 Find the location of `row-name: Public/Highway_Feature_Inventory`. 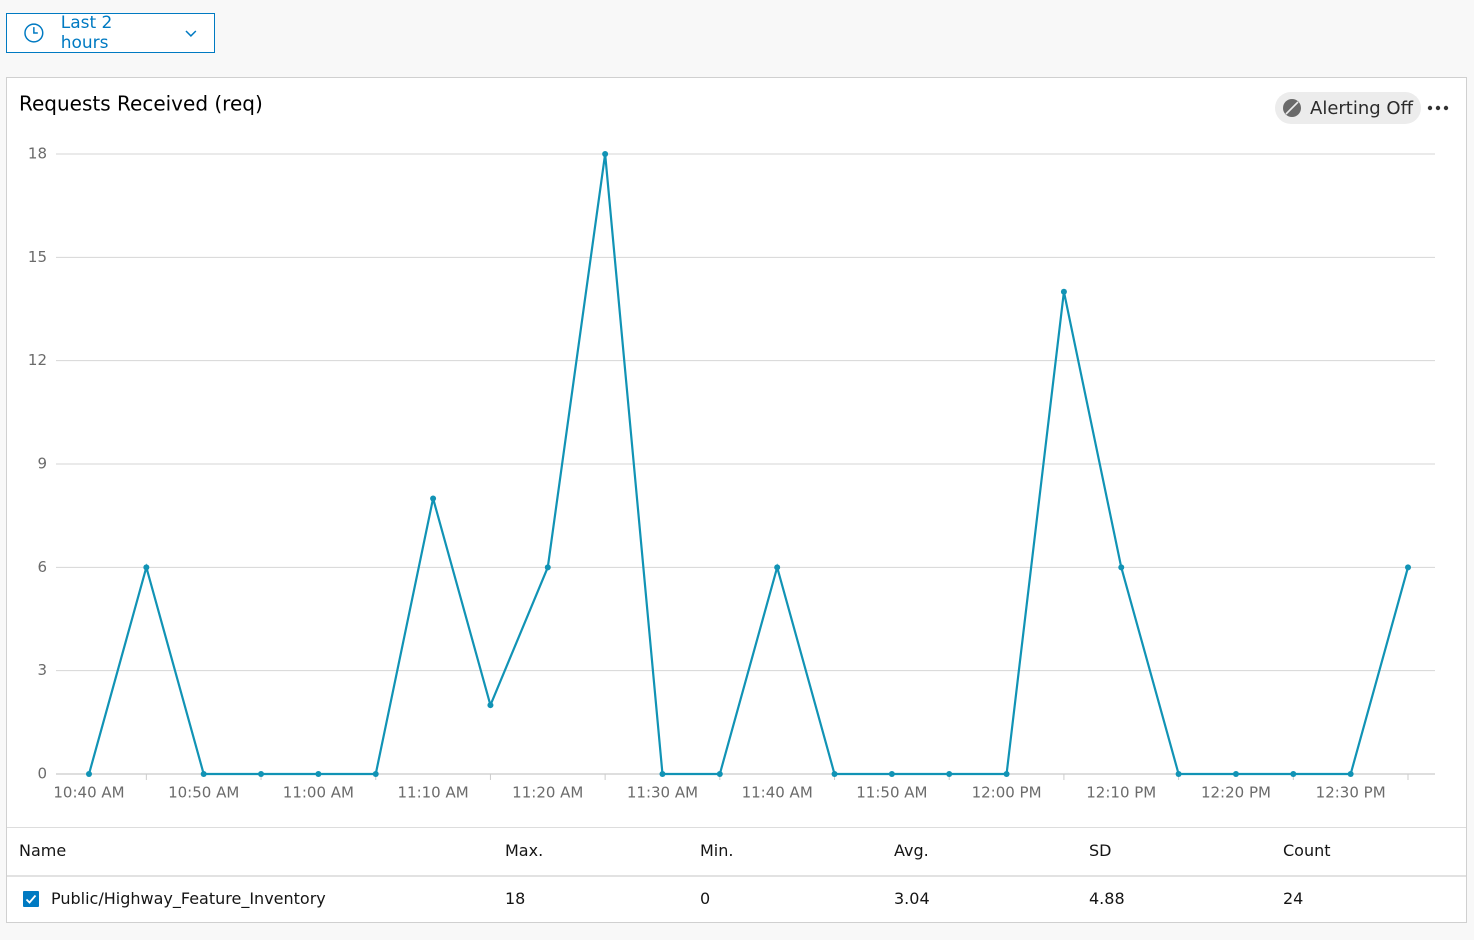

row-name: Public/Highway_Feature_Inventory is located at coordinates (188, 898).